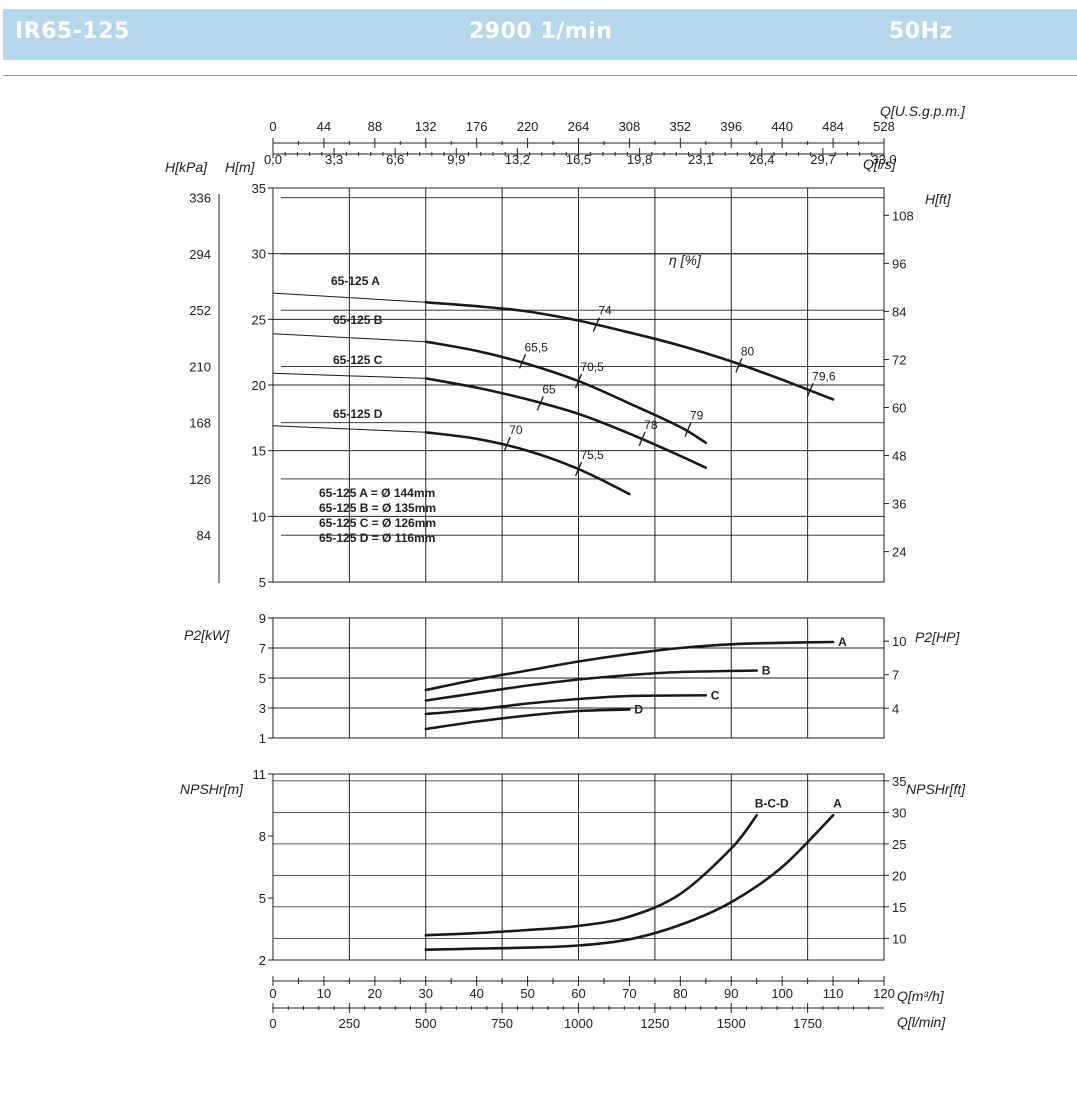 The height and width of the screenshot is (1101, 1077). What do you see at coordinates (731, 126) in the screenshot?
I see `usgpm-tick-label: 396` at bounding box center [731, 126].